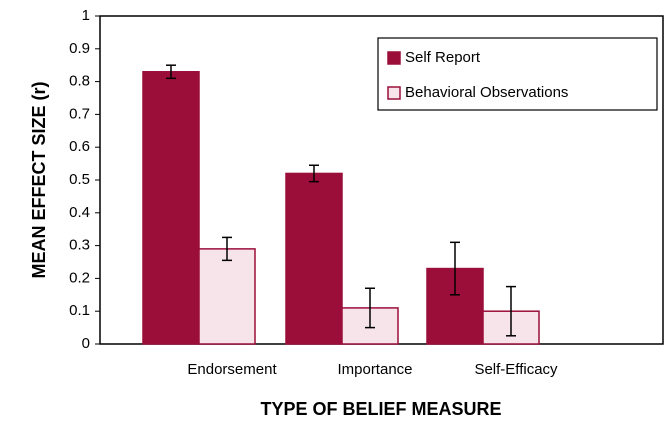 This screenshot has height=422, width=665. Describe the element at coordinates (86, 343) in the screenshot. I see `y-tick-label: 0` at that location.